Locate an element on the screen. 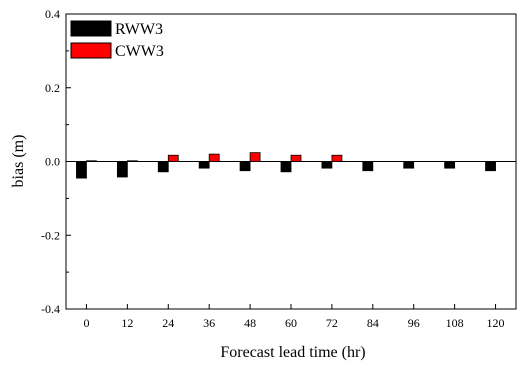 This screenshot has height=366, width=517. x-tick-label: 96 is located at coordinates (414, 323).